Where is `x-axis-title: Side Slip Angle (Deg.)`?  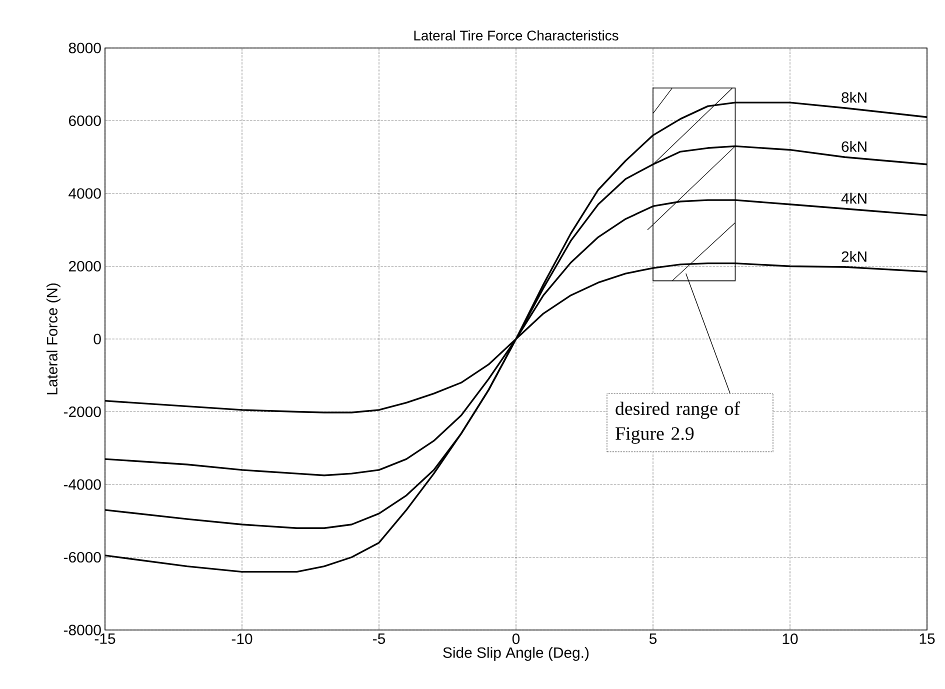
x-axis-title: Side Slip Angle (Deg.) is located at coordinates (516, 653).